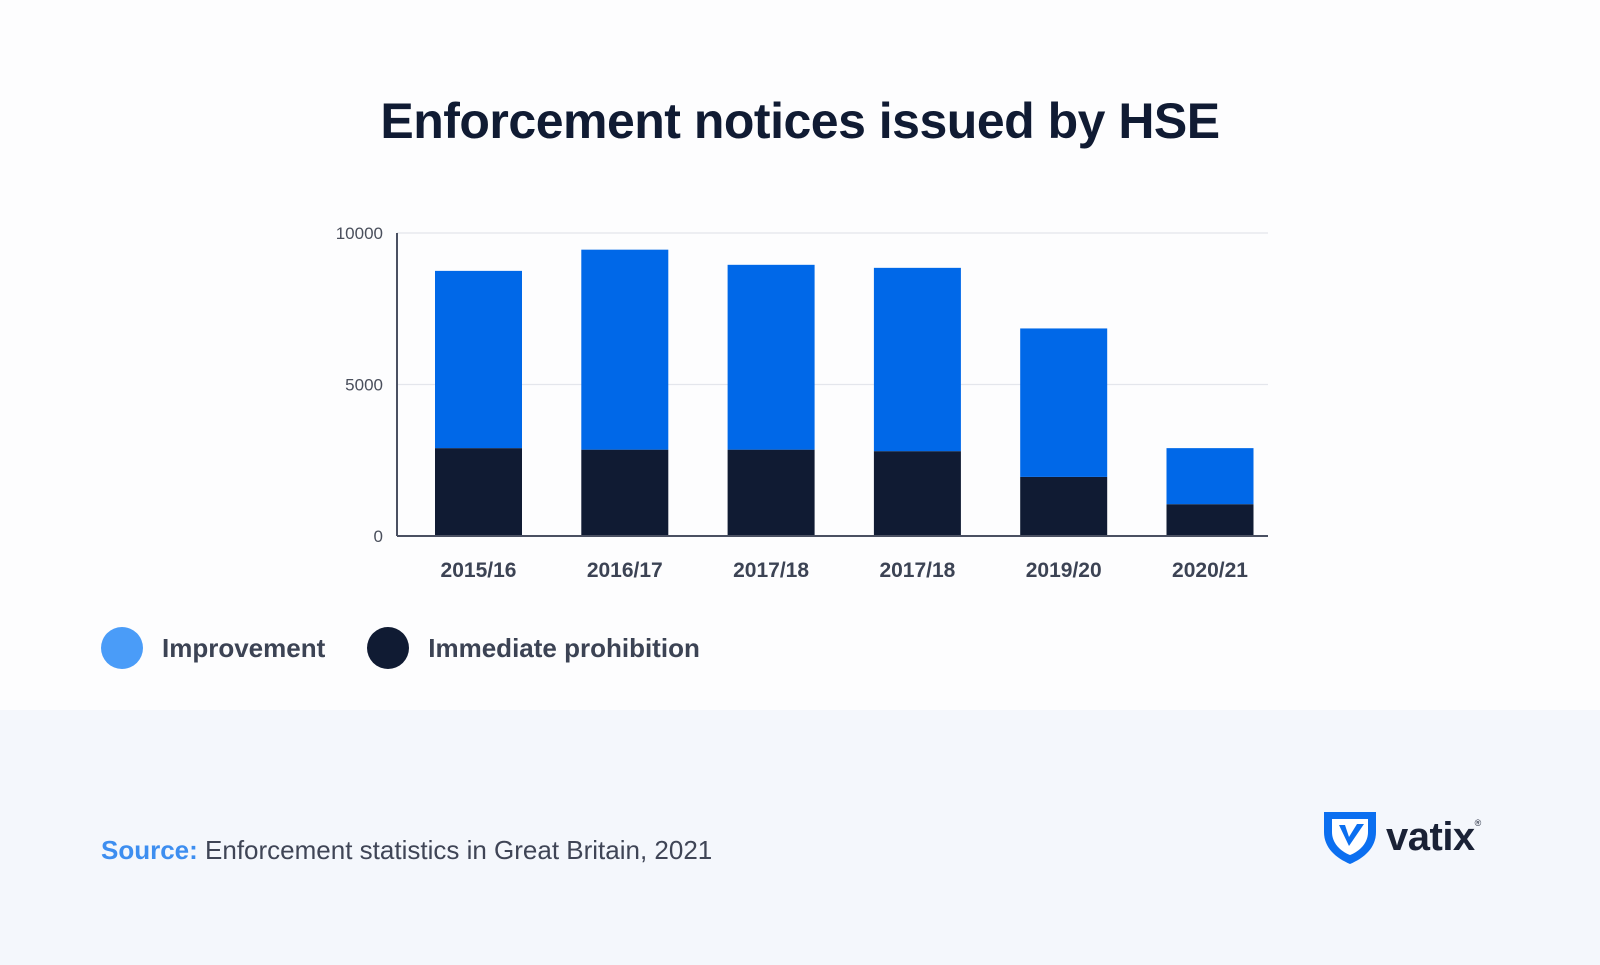 The width and height of the screenshot is (1600, 965). Describe the element at coordinates (625, 570) in the screenshot. I see `x-tick-label: 2016/17` at that location.